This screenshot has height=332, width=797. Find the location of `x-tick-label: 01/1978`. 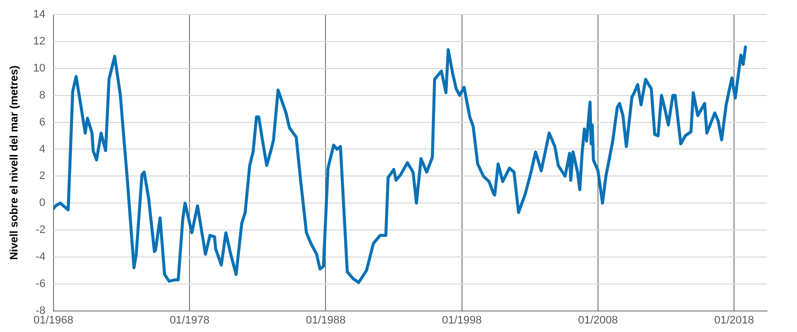

x-tick-label: 01/1978 is located at coordinates (190, 320).